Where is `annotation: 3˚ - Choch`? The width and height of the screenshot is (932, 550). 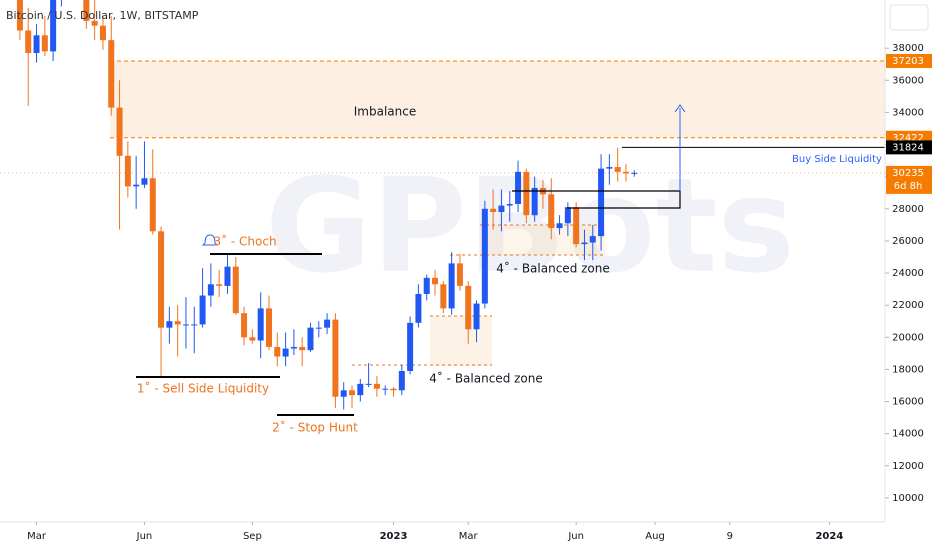
annotation: 3˚ - Choch is located at coordinates (244, 241).